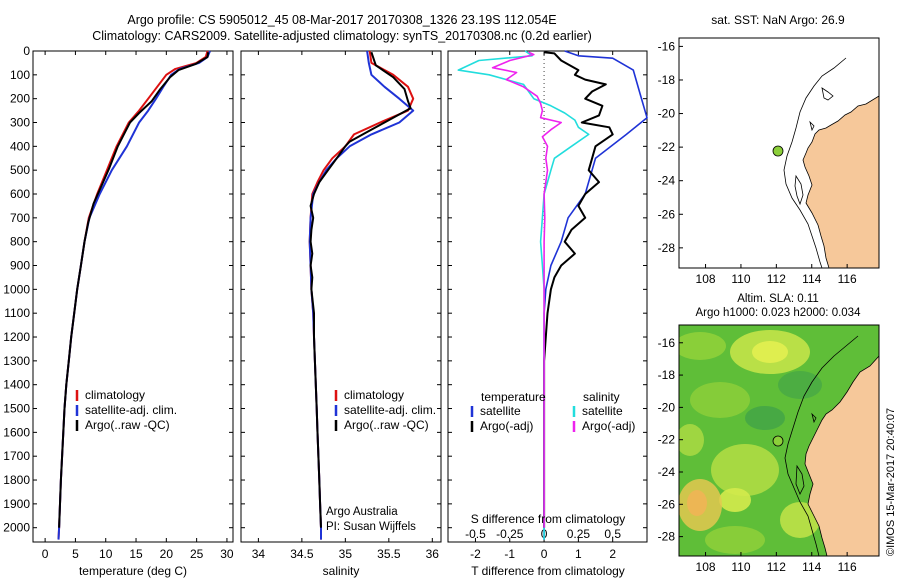  I want to click on sst-map-frame, so click(779, 153).